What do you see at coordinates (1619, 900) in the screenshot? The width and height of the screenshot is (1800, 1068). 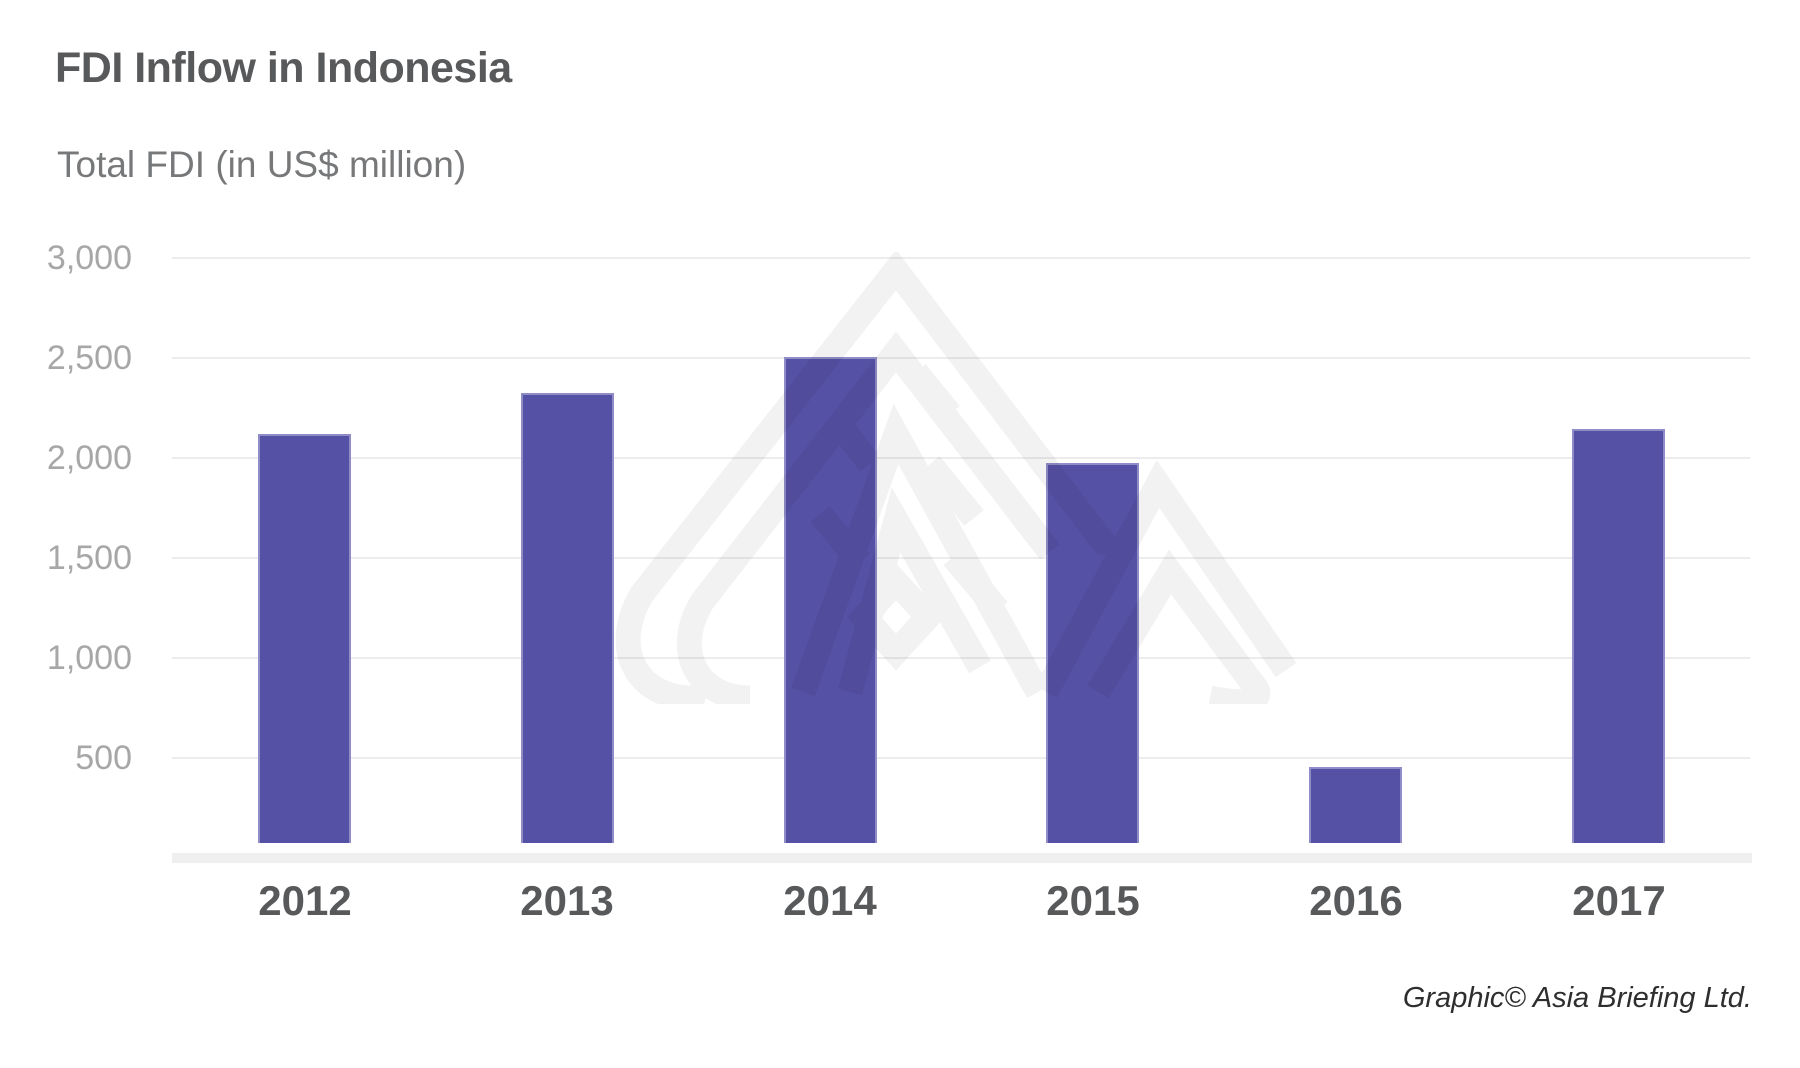 I see `x-axis-label-2017: 2017` at bounding box center [1619, 900].